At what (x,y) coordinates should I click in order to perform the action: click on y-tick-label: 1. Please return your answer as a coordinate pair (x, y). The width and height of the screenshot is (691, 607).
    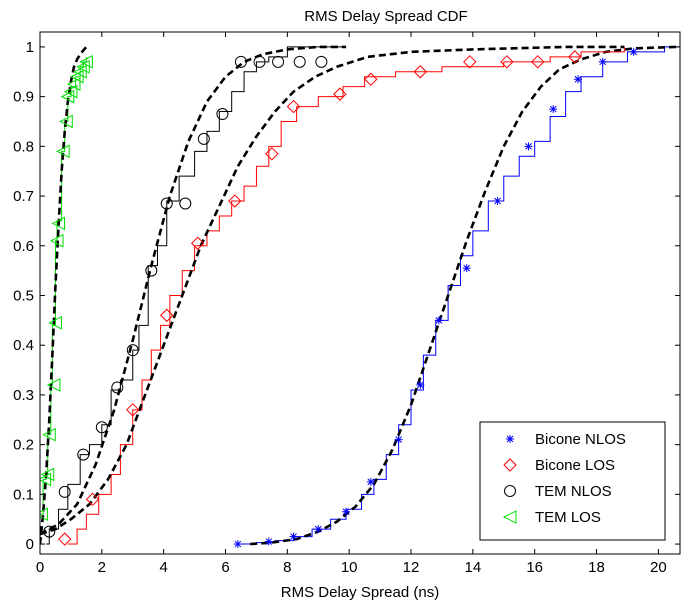
    Looking at the image, I should click on (30, 47).